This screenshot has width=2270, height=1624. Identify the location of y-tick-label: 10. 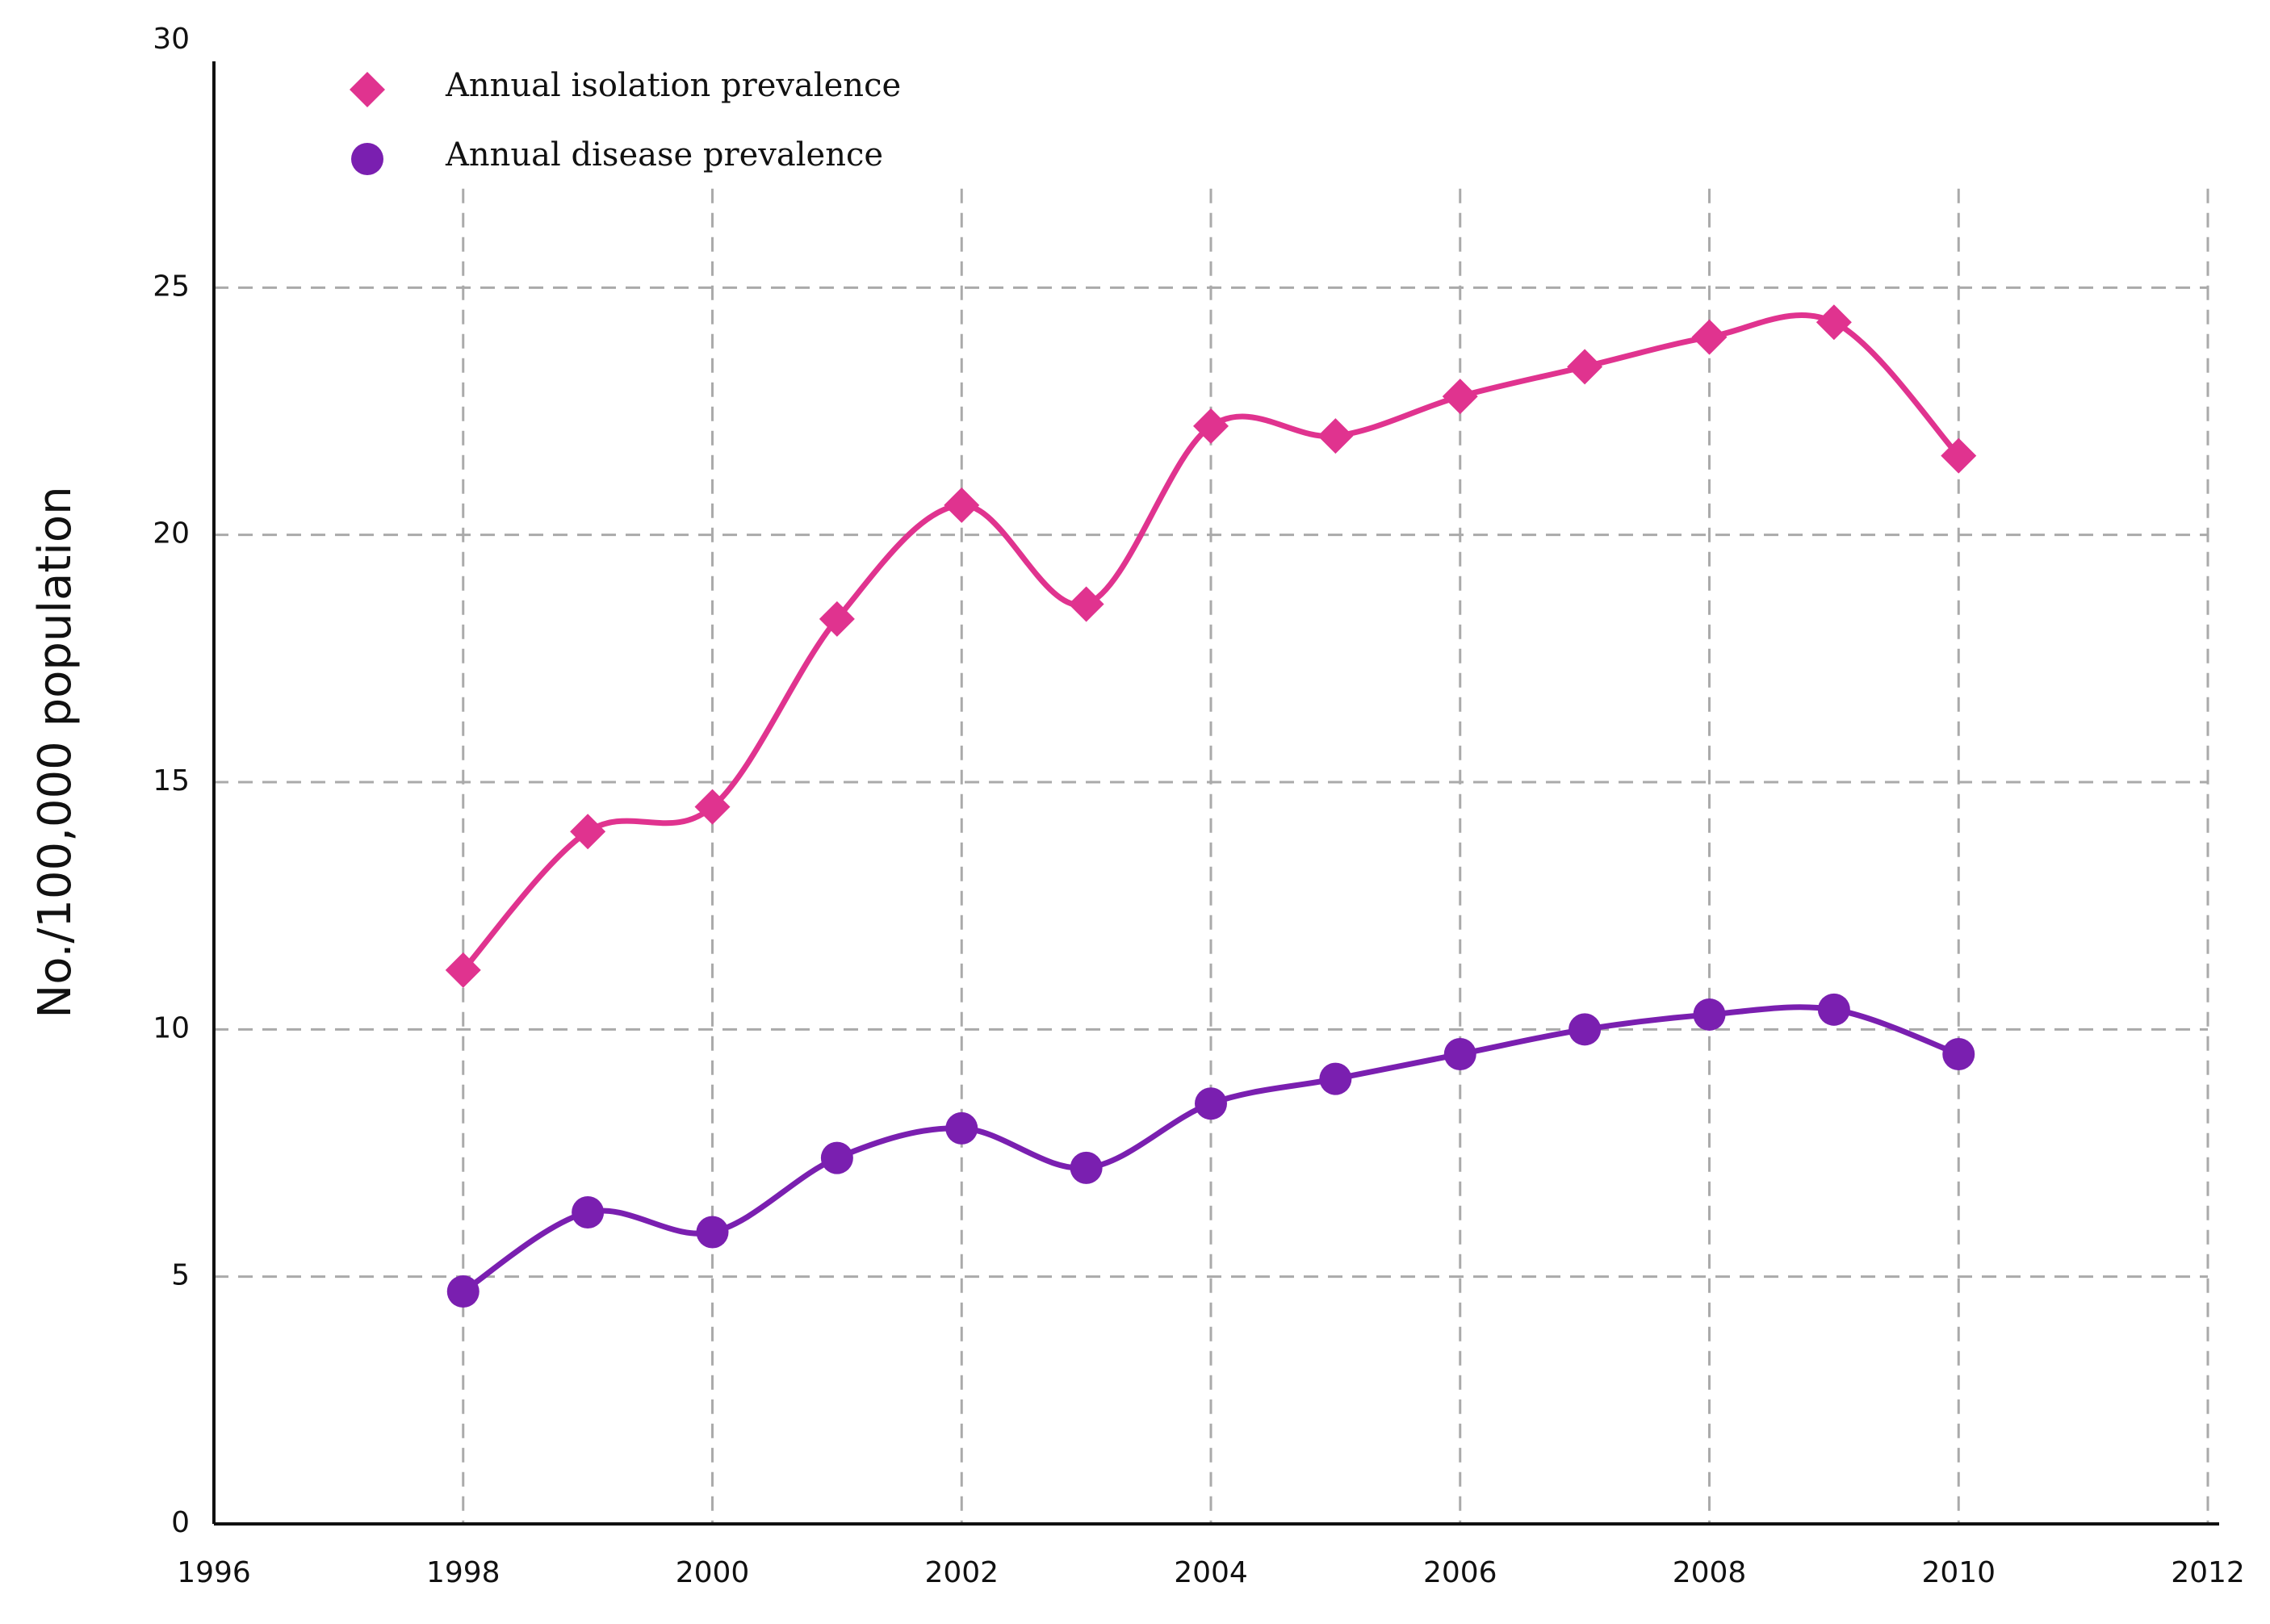
(171, 1027).